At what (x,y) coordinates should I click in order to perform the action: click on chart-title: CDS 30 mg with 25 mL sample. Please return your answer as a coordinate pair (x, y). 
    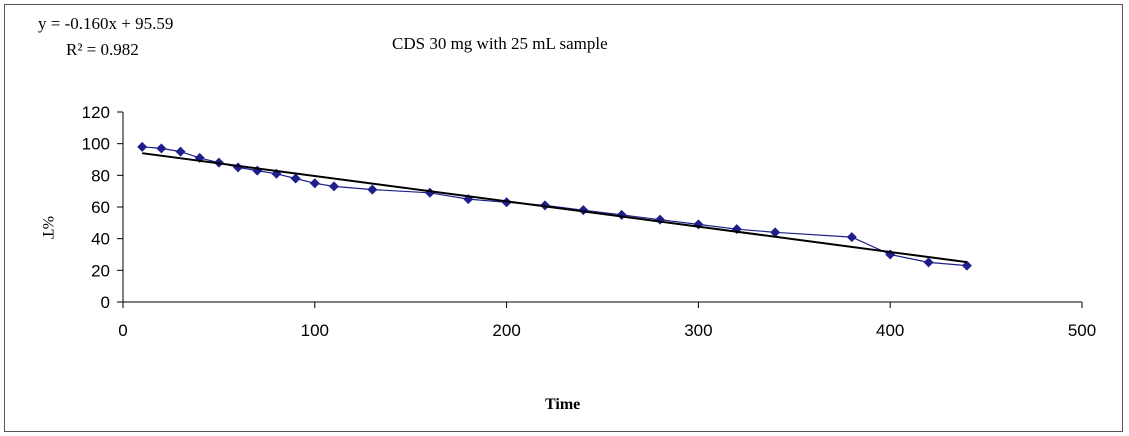
    Looking at the image, I should click on (500, 43).